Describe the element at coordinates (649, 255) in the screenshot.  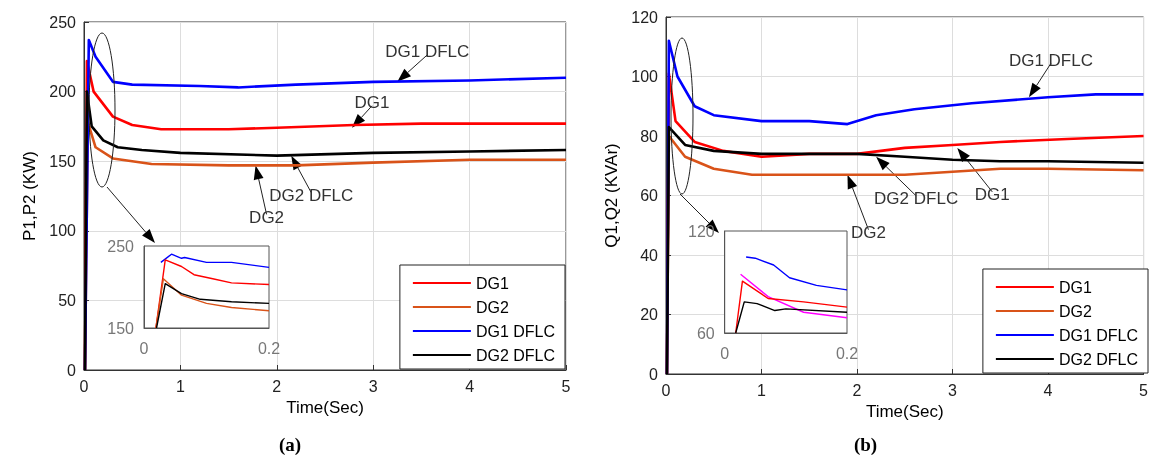
I see `y-tick-label: 40` at that location.